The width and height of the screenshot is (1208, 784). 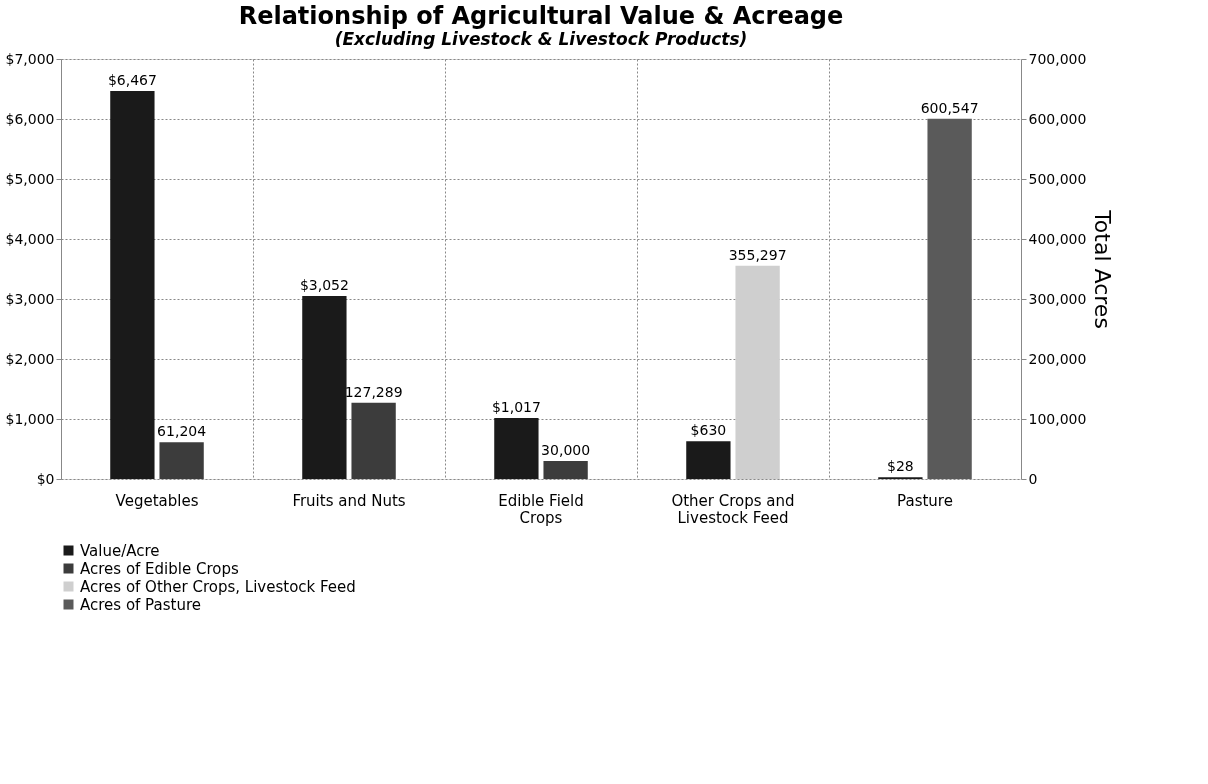 I want to click on y-tick-label: $6,000, so click(x=30, y=118).